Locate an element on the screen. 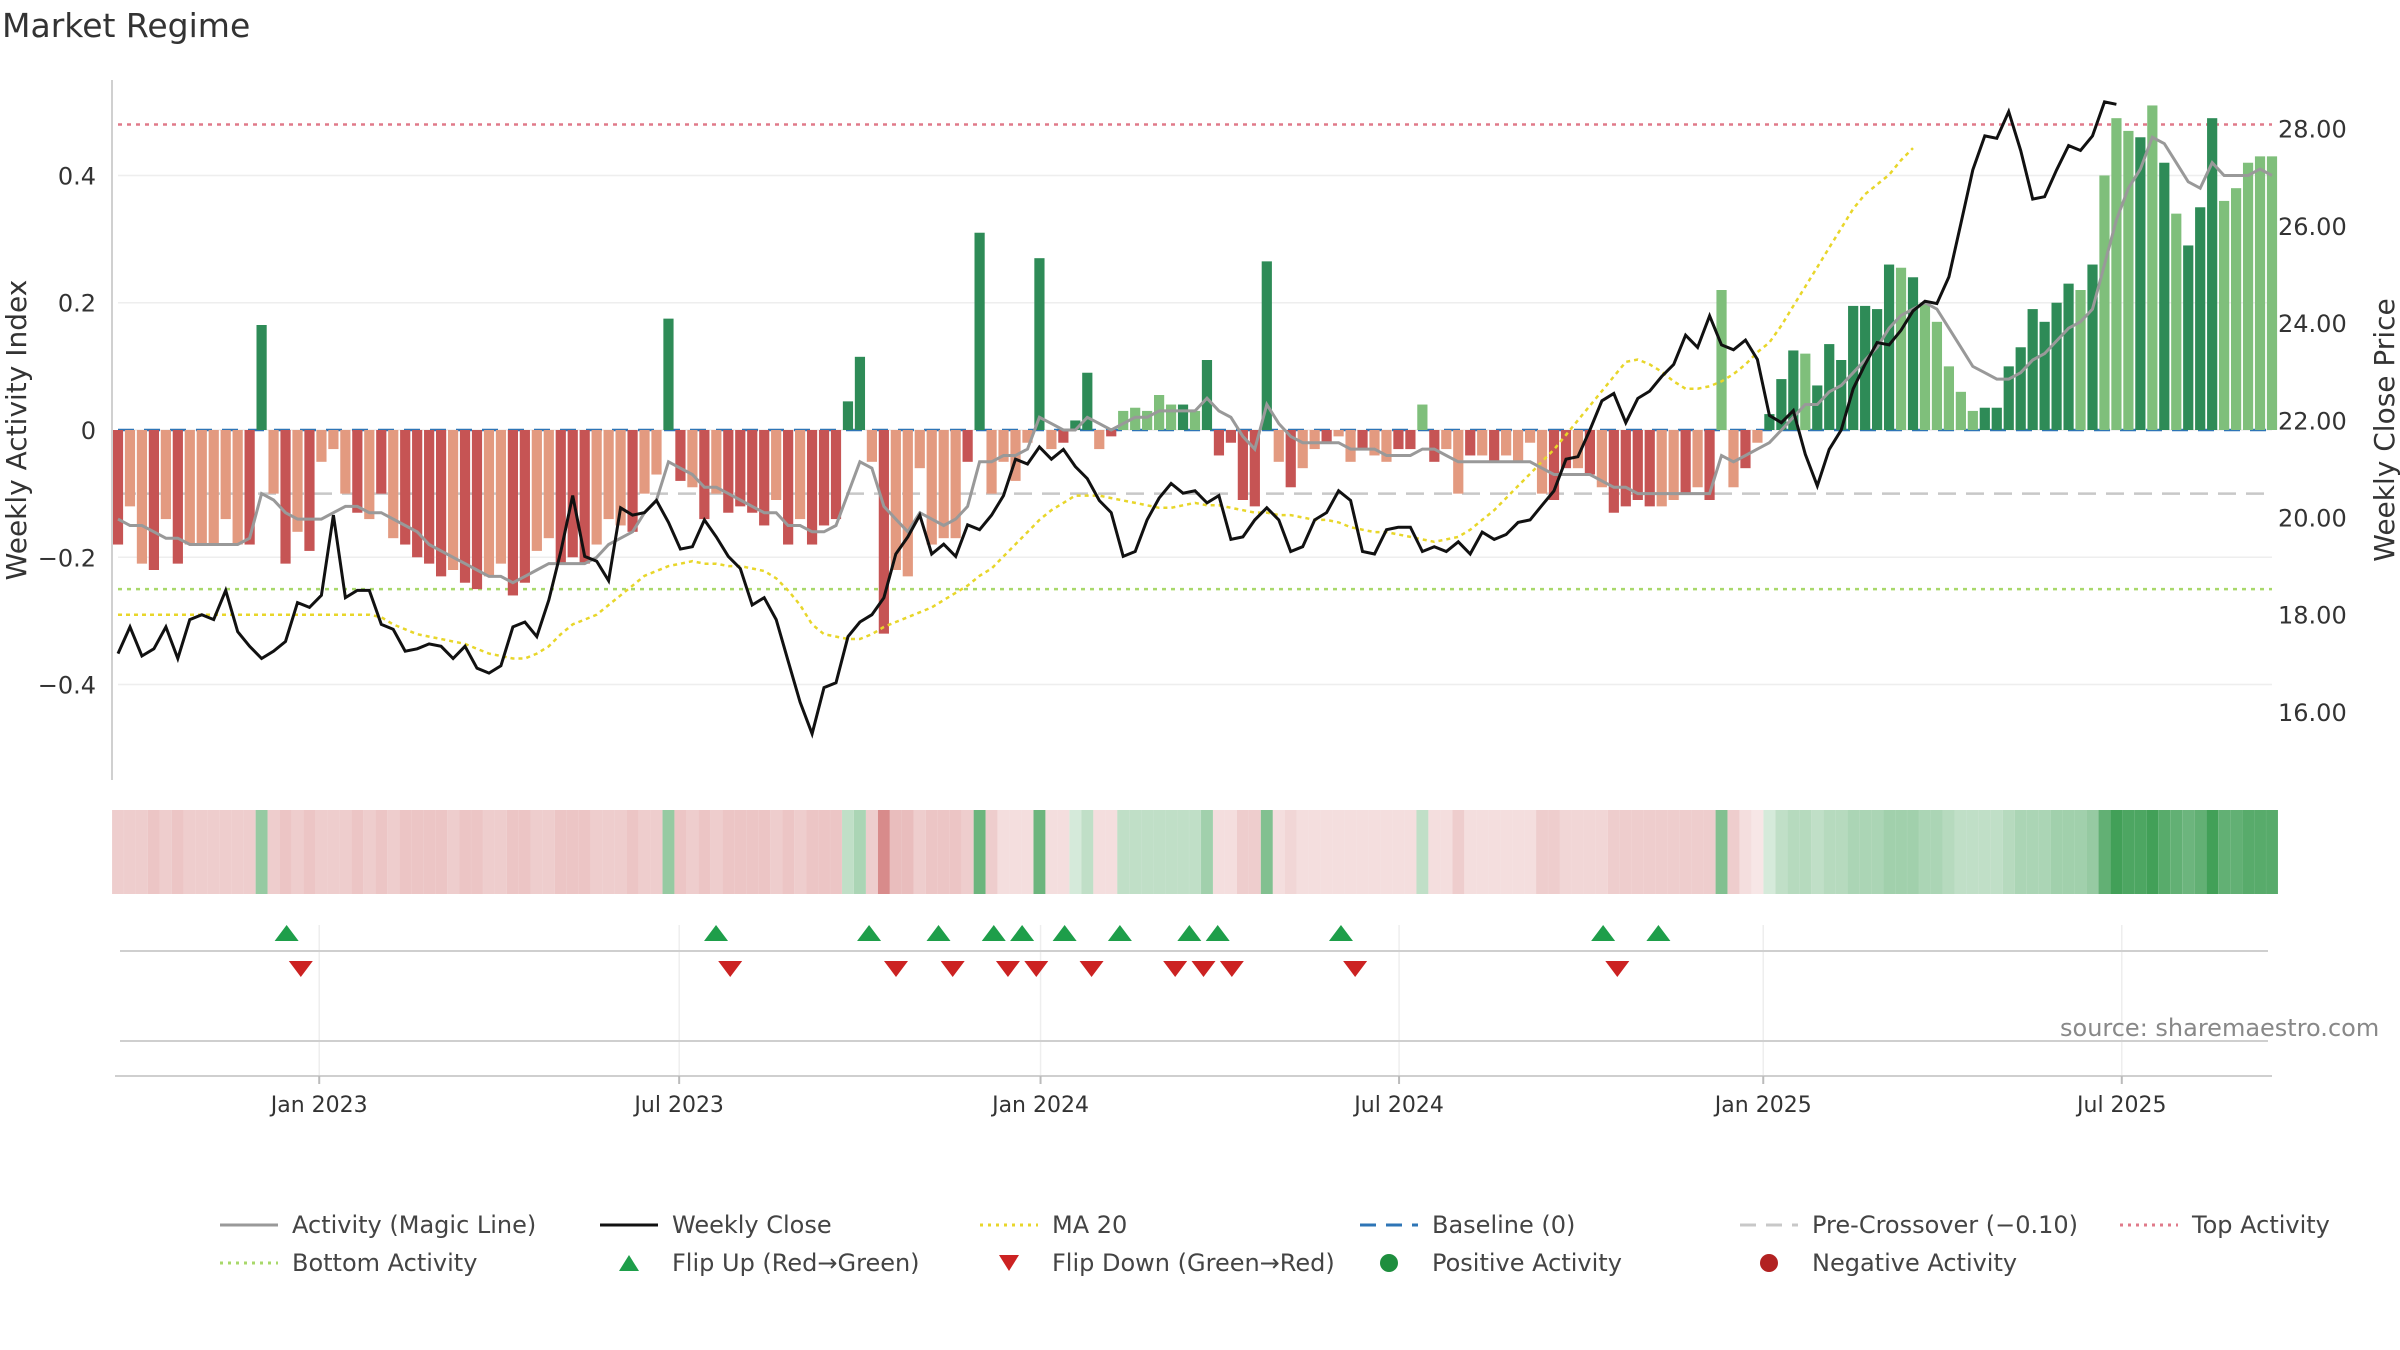 The image size is (2400, 1350). legend-label: Baseline (0) is located at coordinates (1504, 1225).